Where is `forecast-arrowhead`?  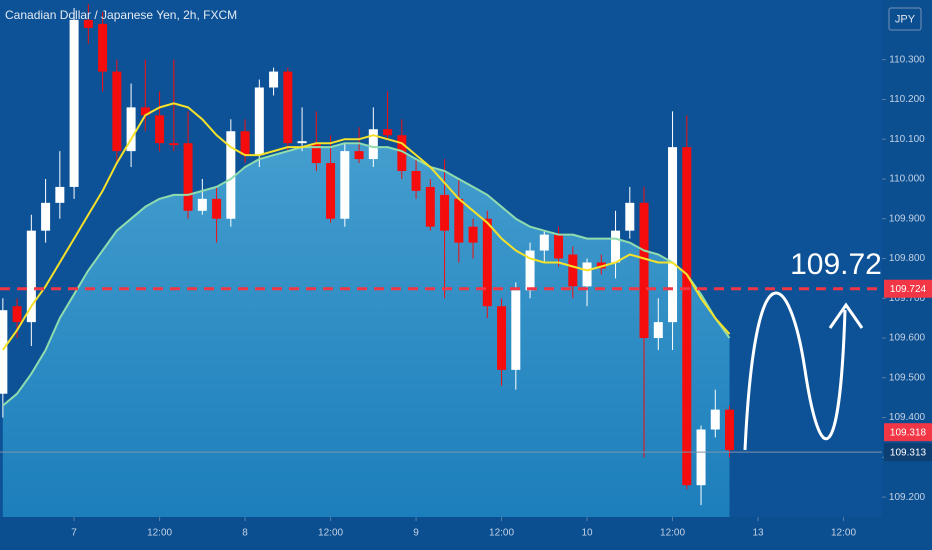 forecast-arrowhead is located at coordinates (846, 315).